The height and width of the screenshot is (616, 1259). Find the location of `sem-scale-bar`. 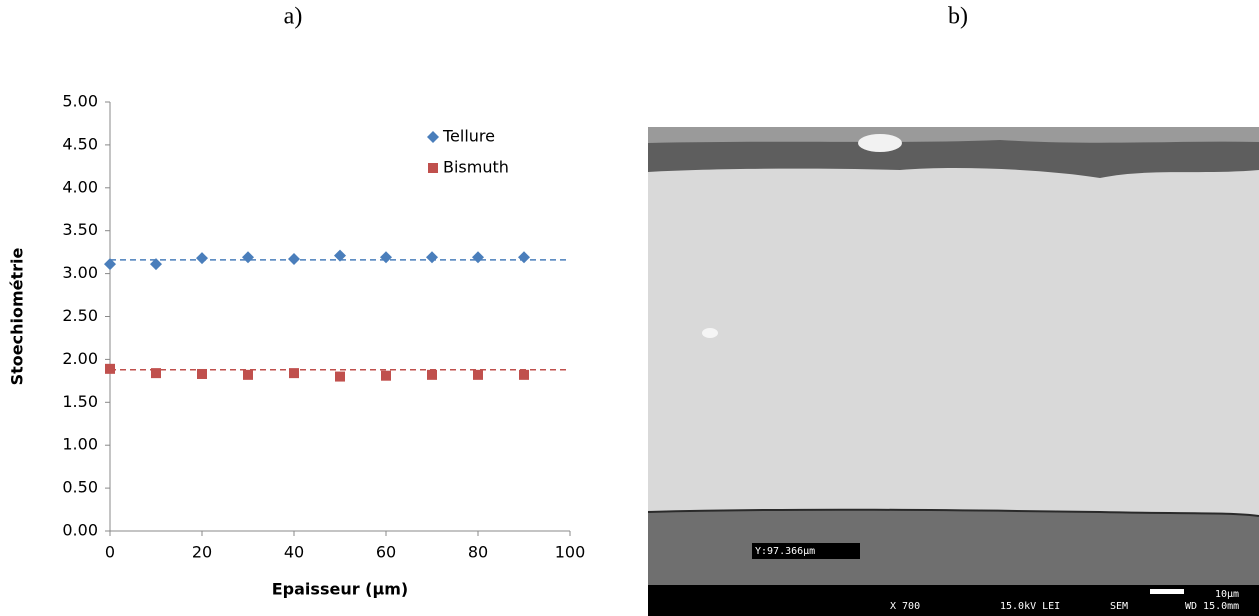

sem-scale-bar is located at coordinates (1167, 591).